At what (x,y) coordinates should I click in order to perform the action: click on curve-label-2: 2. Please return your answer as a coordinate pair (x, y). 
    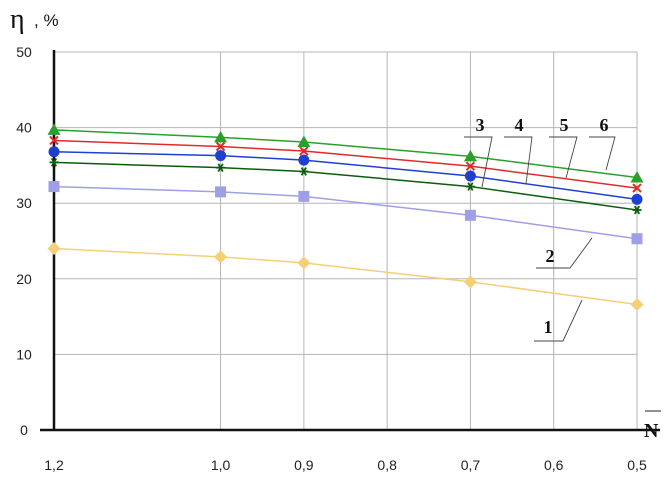
    Looking at the image, I should click on (550, 256).